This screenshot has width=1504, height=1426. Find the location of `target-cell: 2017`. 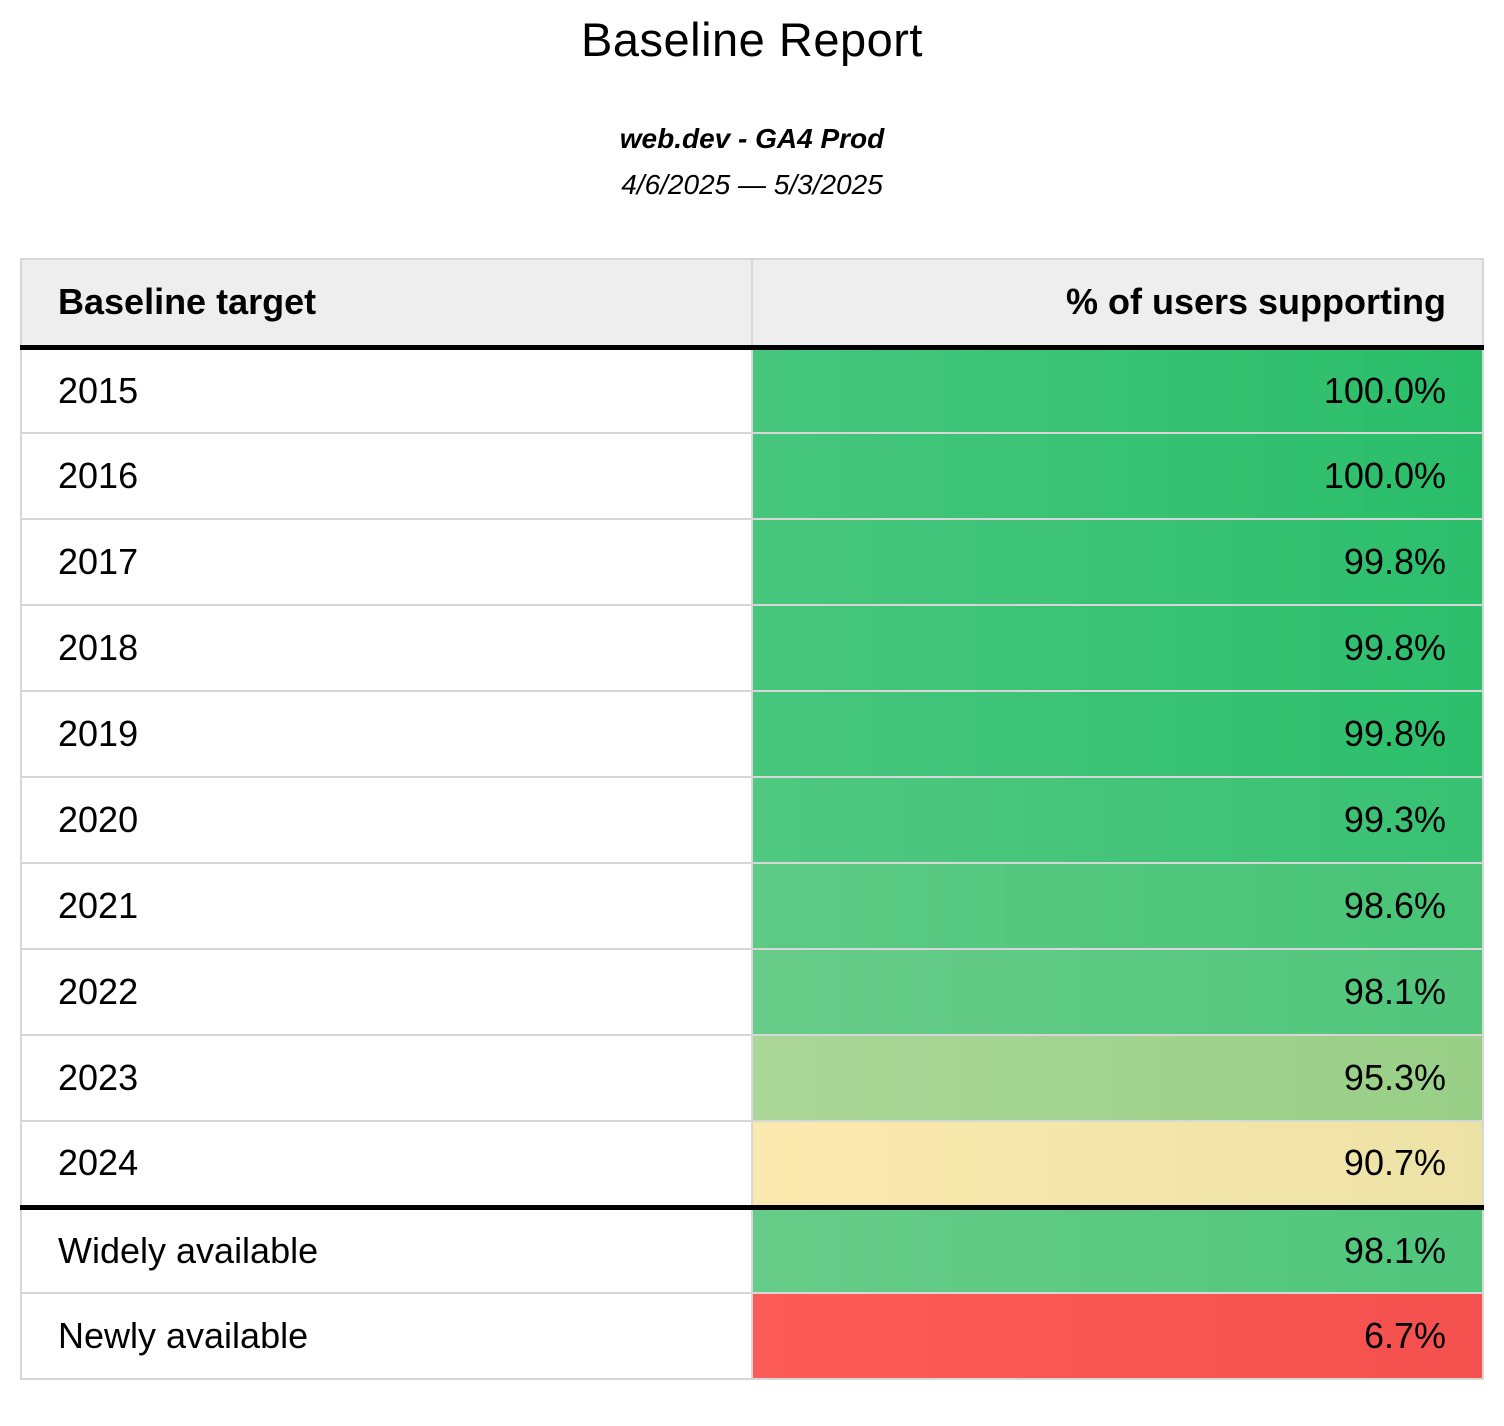

target-cell: 2017 is located at coordinates (387, 562).